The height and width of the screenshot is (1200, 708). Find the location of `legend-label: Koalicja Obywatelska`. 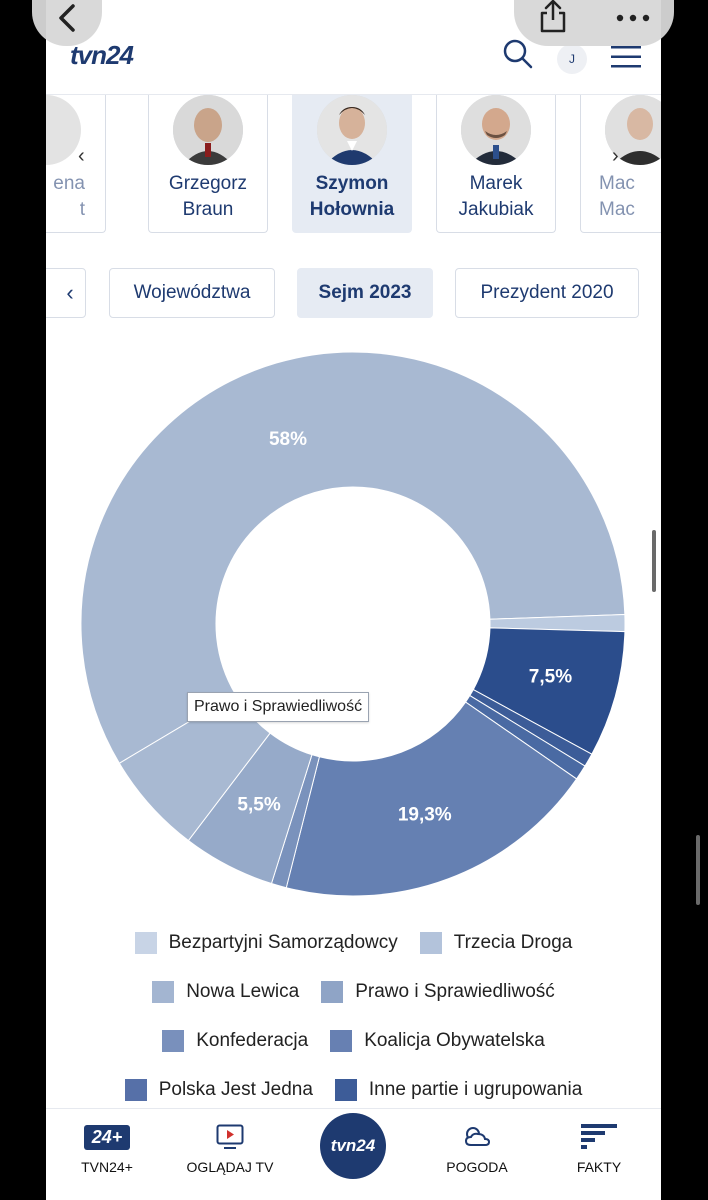

legend-label: Koalicja Obywatelska is located at coordinates (454, 1040).